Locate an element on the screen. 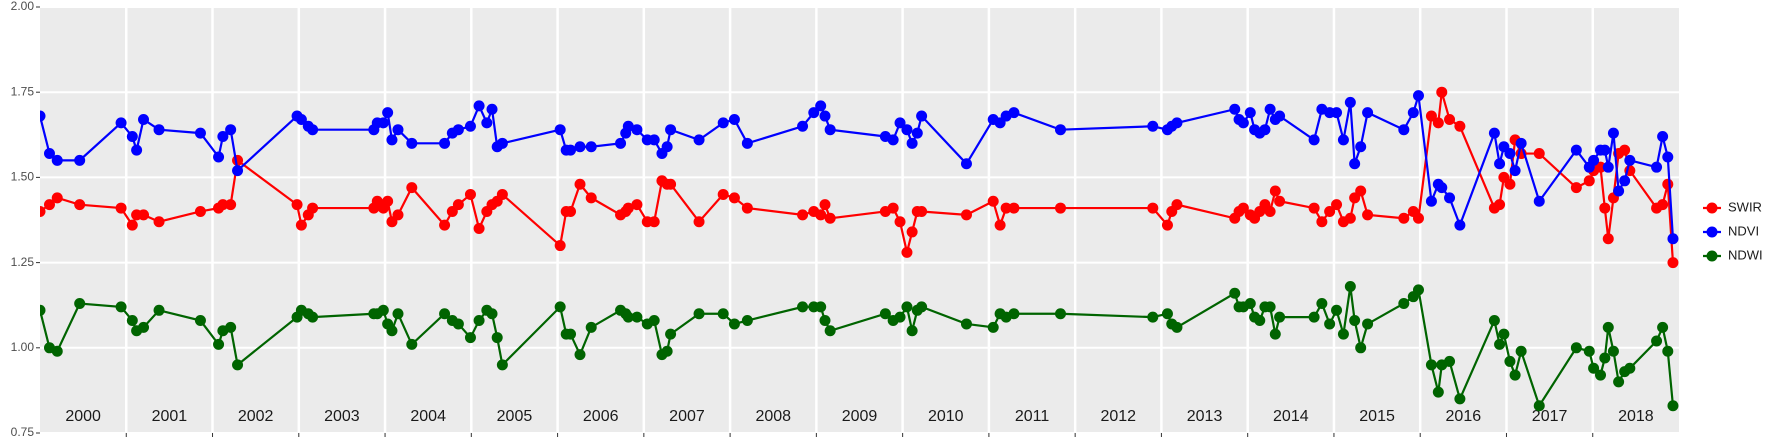 The width and height of the screenshot is (1773, 442). legend-label: NDVI is located at coordinates (1743, 230).